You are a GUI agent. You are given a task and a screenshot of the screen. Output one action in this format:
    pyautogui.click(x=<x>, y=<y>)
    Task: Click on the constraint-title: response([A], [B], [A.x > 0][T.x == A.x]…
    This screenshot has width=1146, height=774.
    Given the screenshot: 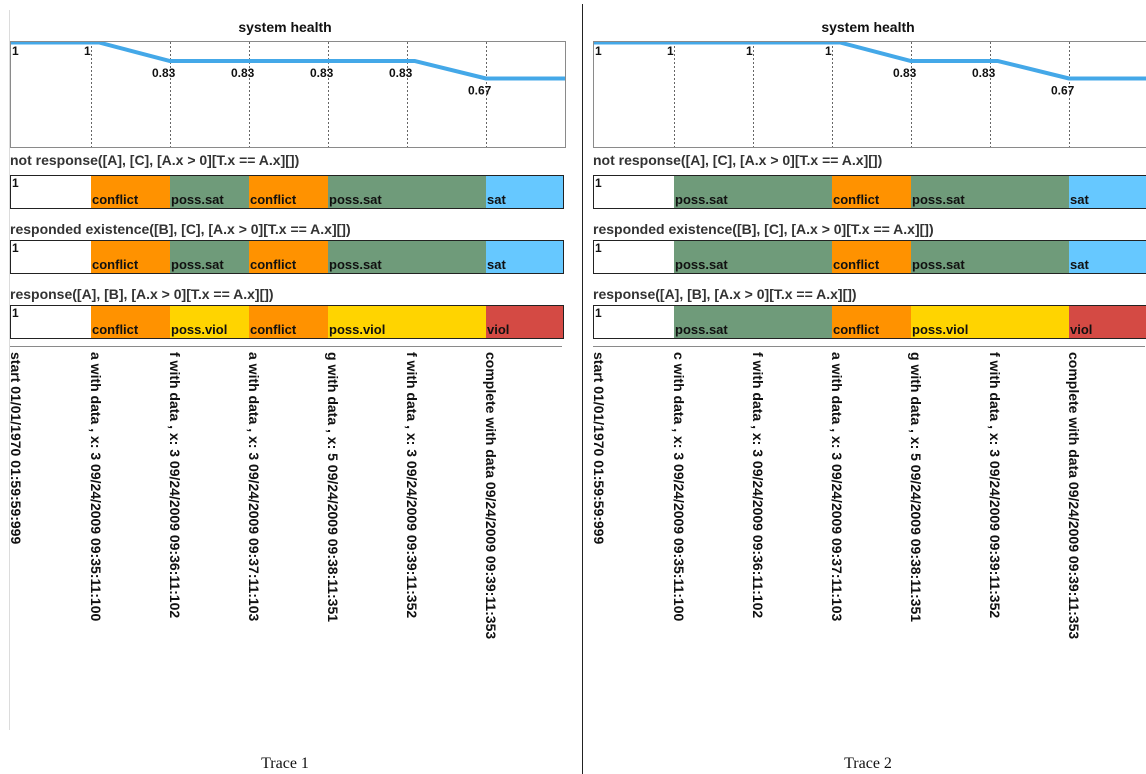 What is the action you would take?
    pyautogui.click(x=725, y=294)
    